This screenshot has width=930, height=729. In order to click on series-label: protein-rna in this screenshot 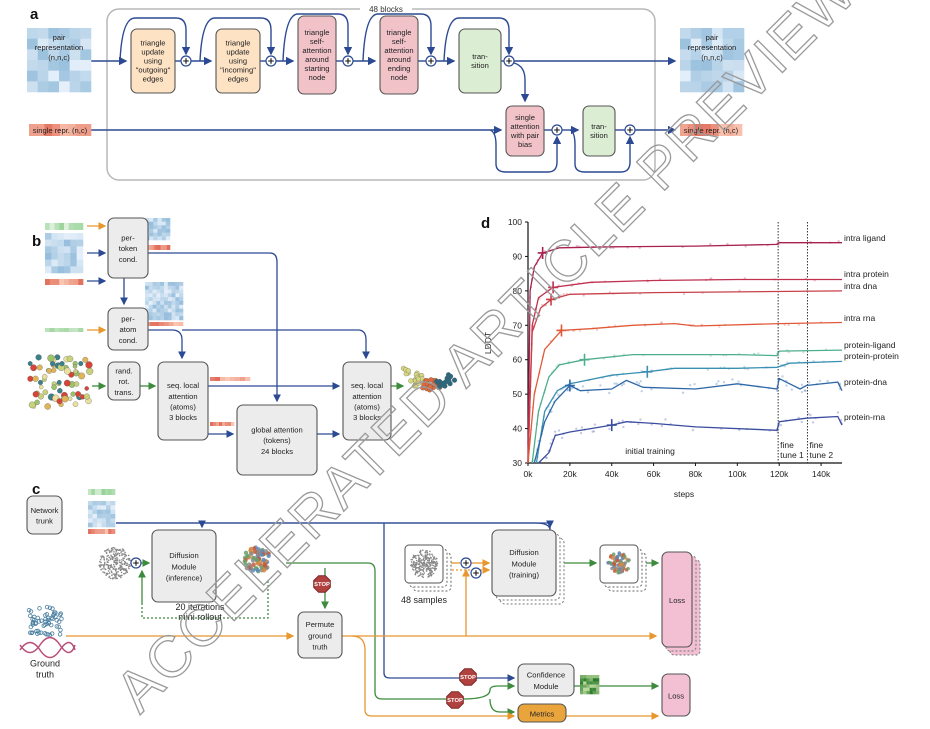, I will do `click(864, 417)`.